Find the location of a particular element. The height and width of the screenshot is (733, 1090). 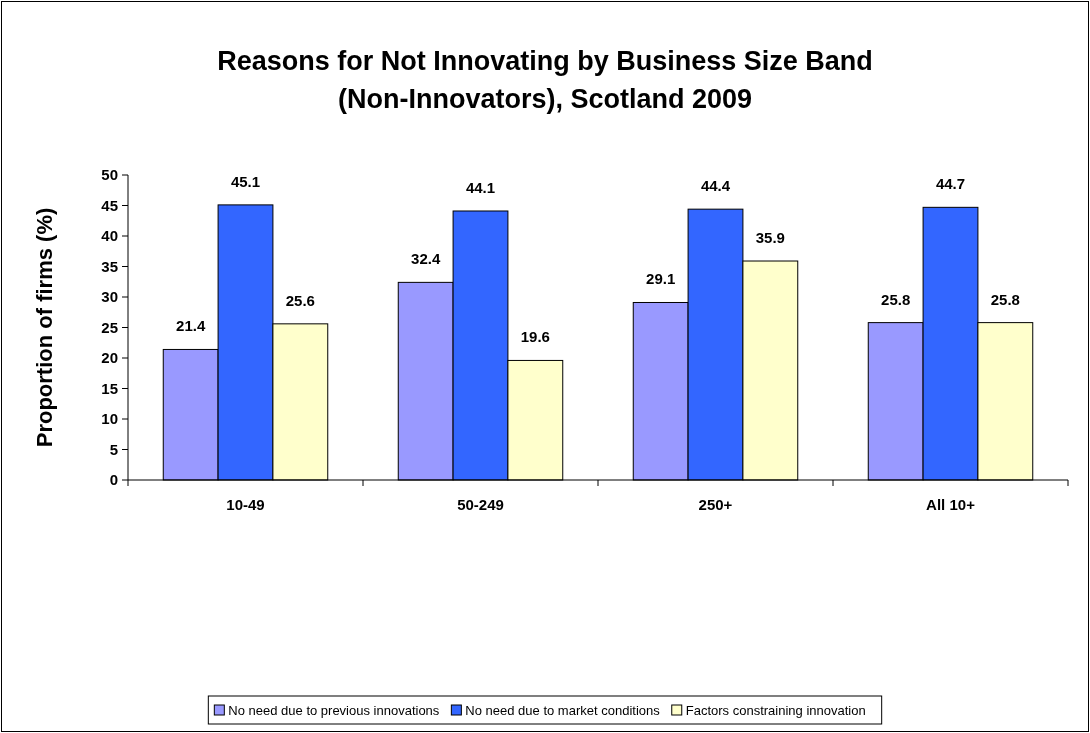

data-label: 29.1 is located at coordinates (661, 279).